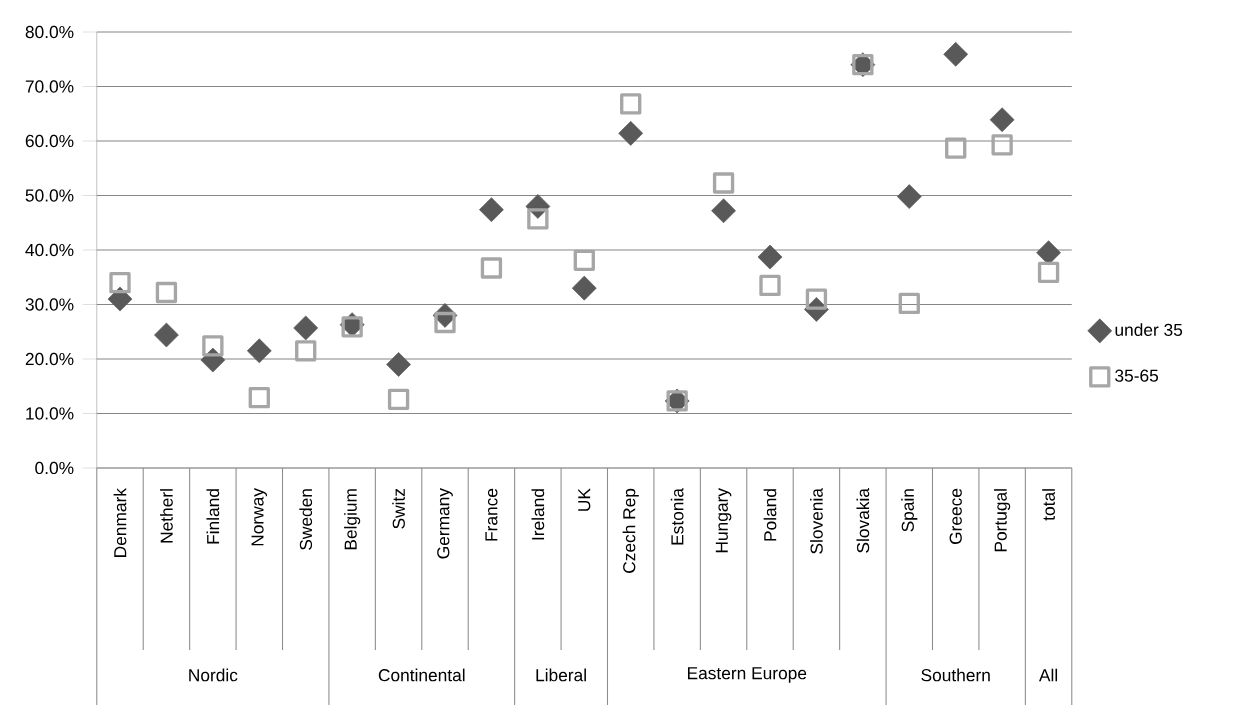  Describe the element at coordinates (352, 519) in the screenshot. I see `x-tick-label: Belgium` at that location.